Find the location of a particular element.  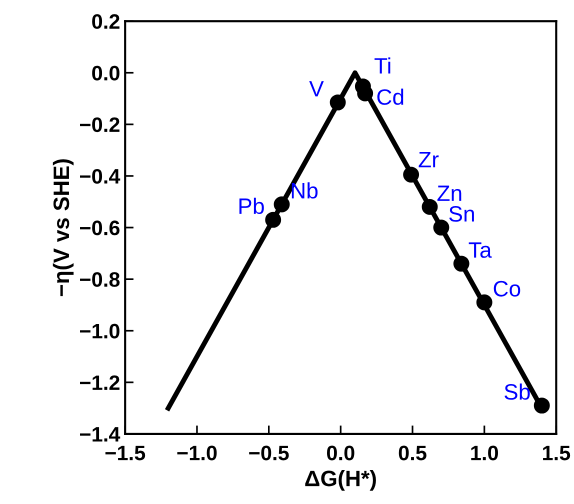

annotation: Sb is located at coordinates (517, 391).